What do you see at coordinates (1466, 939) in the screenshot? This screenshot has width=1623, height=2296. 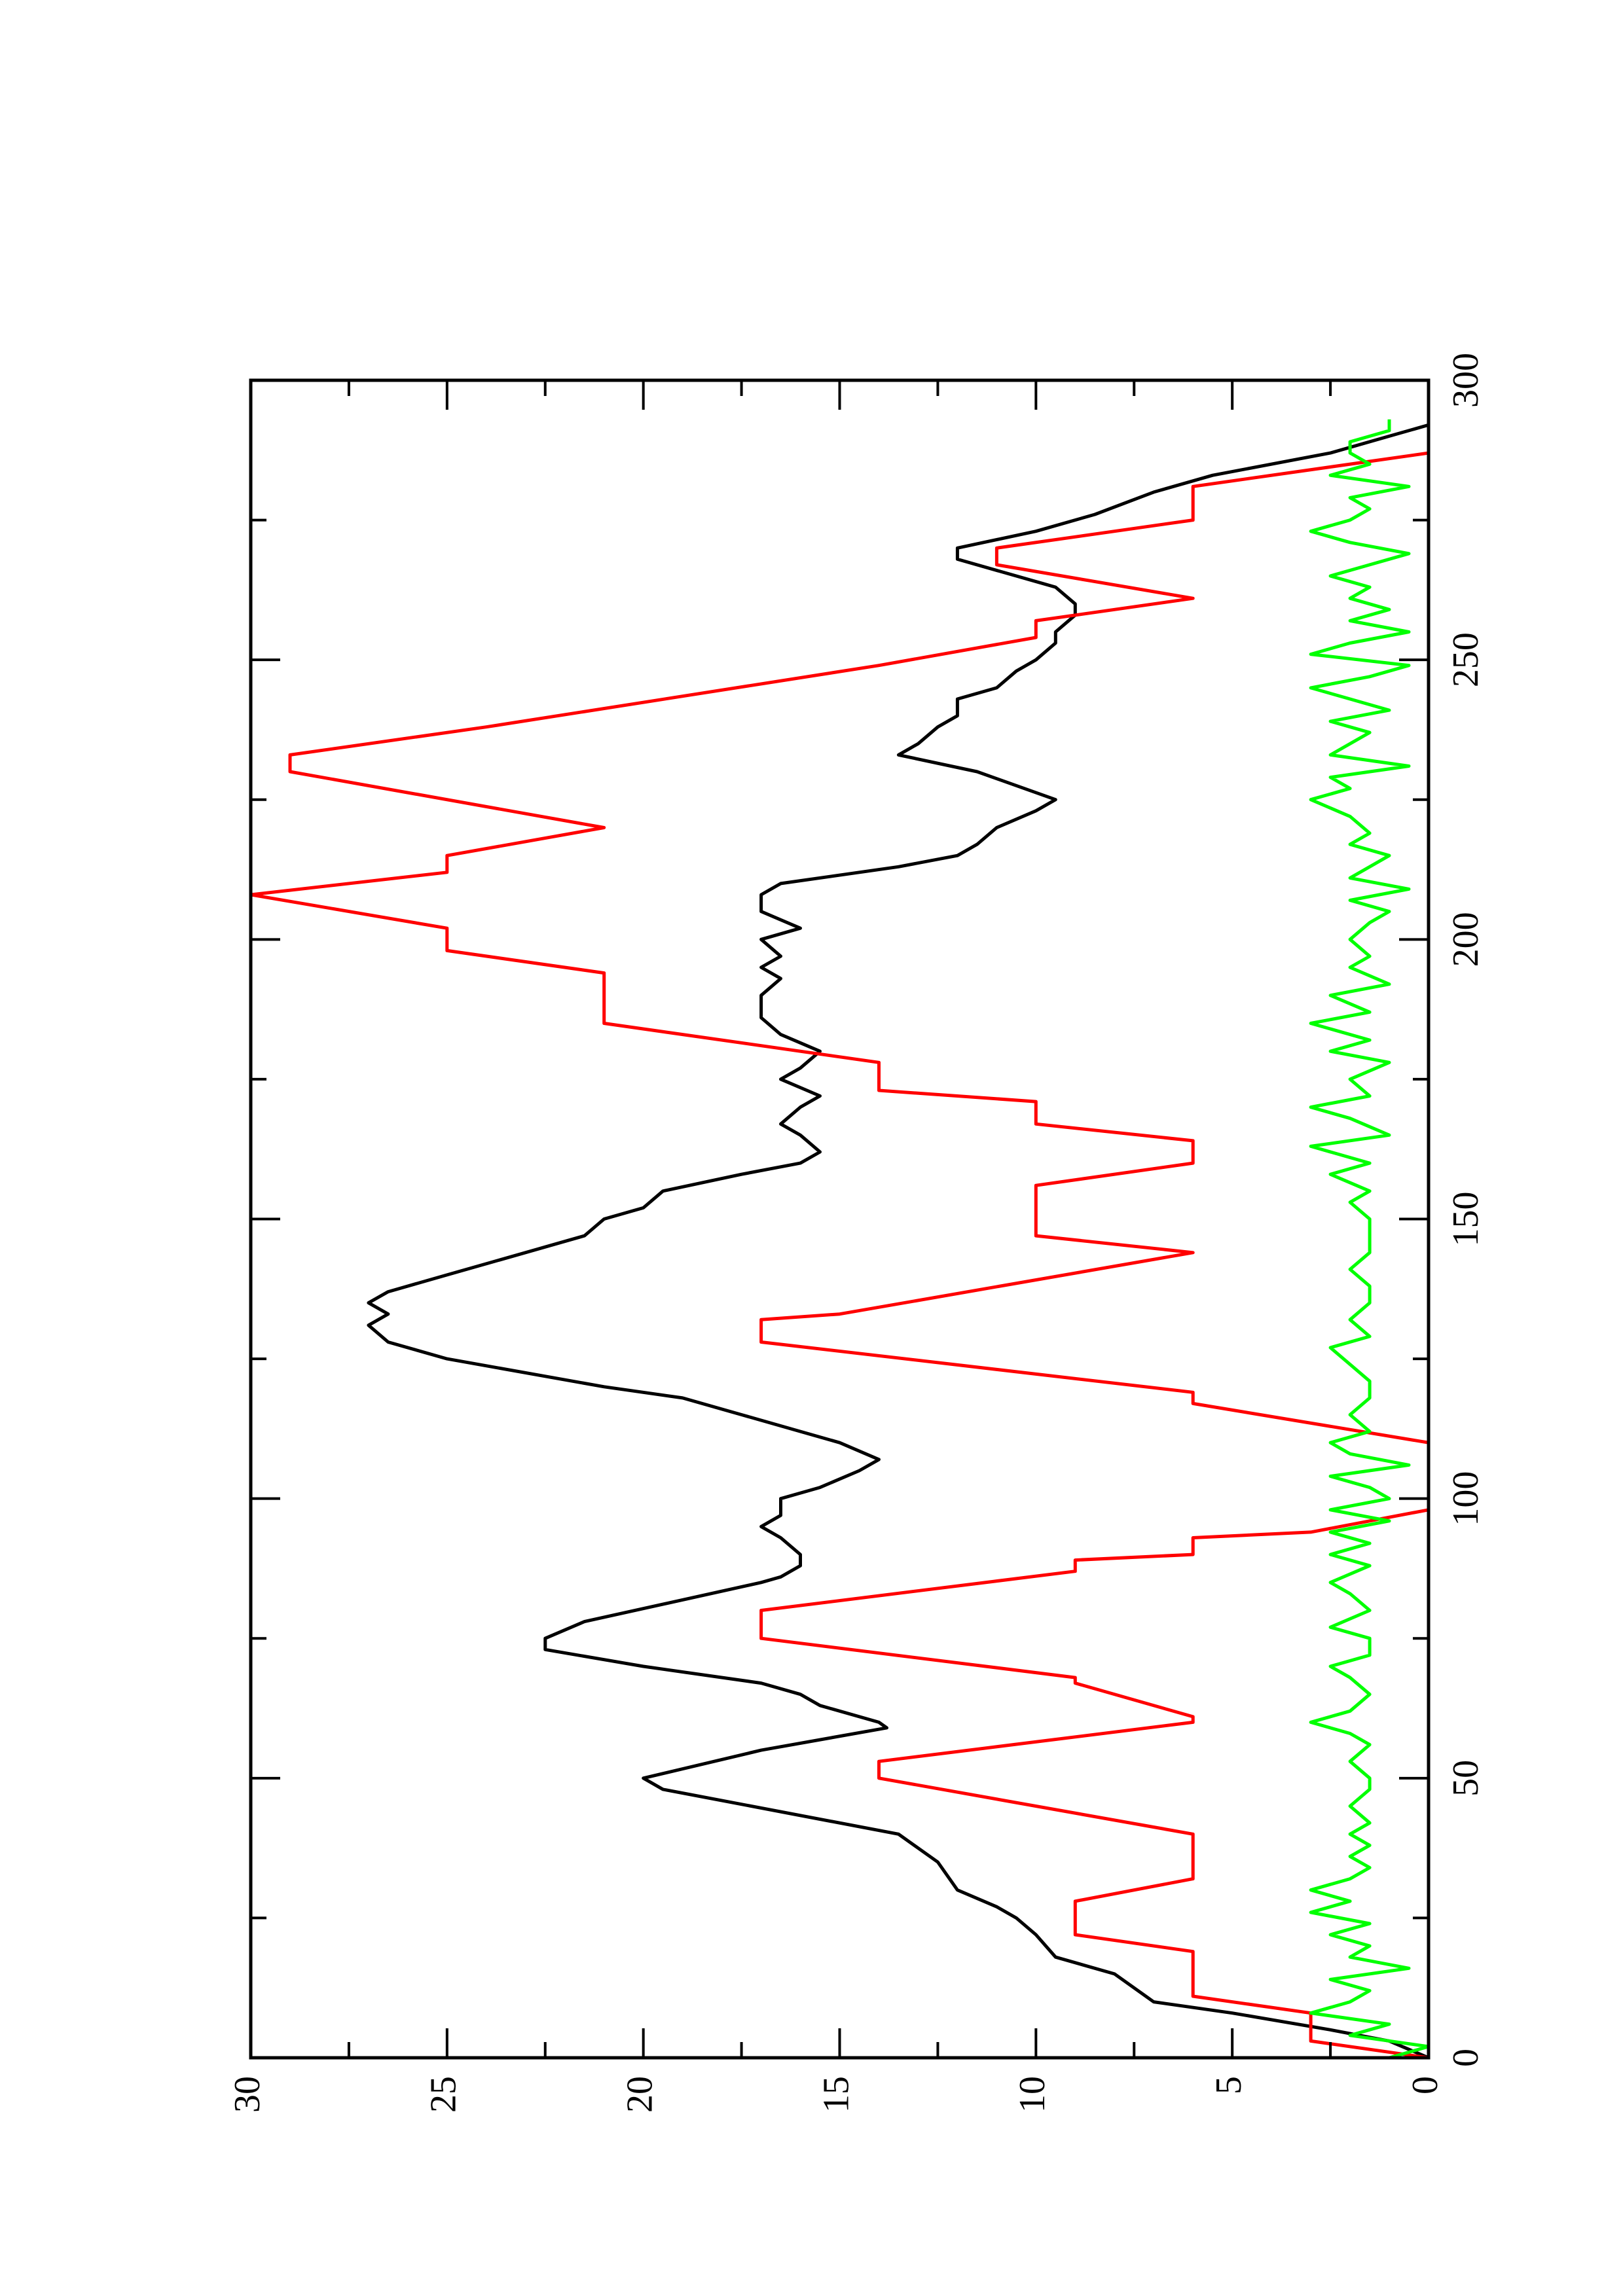 I see `x-tick-label: 200` at bounding box center [1466, 939].